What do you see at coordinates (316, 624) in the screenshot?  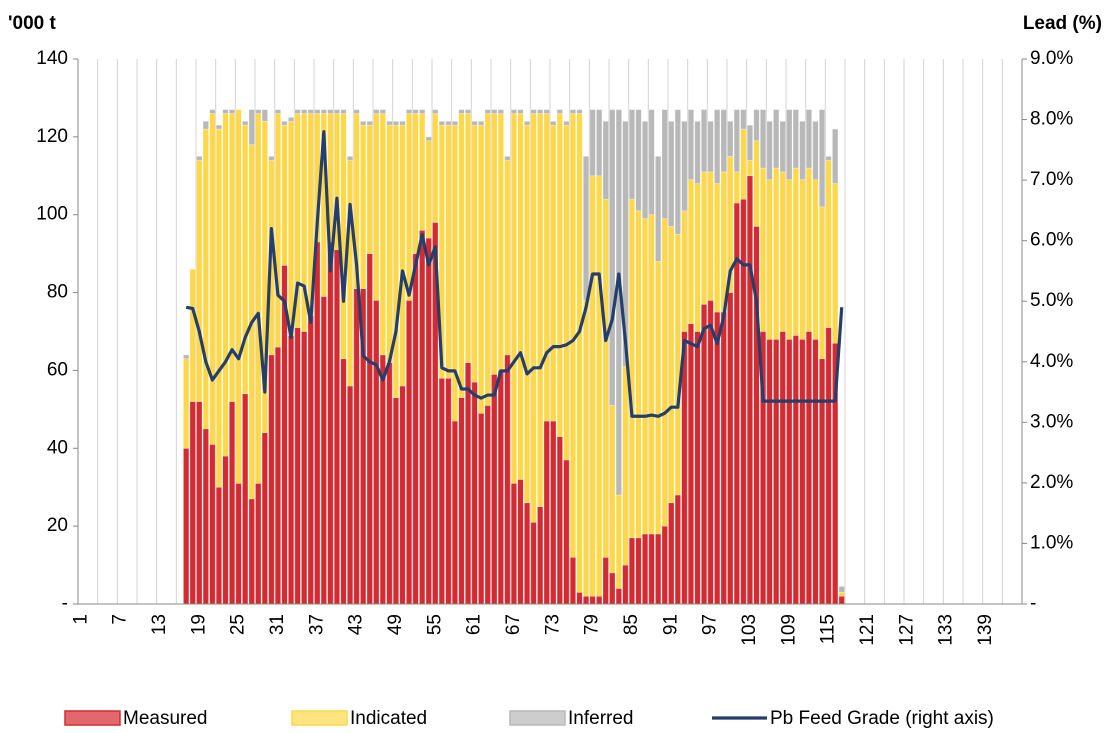 I see `x-tick-label: 37` at bounding box center [316, 624].